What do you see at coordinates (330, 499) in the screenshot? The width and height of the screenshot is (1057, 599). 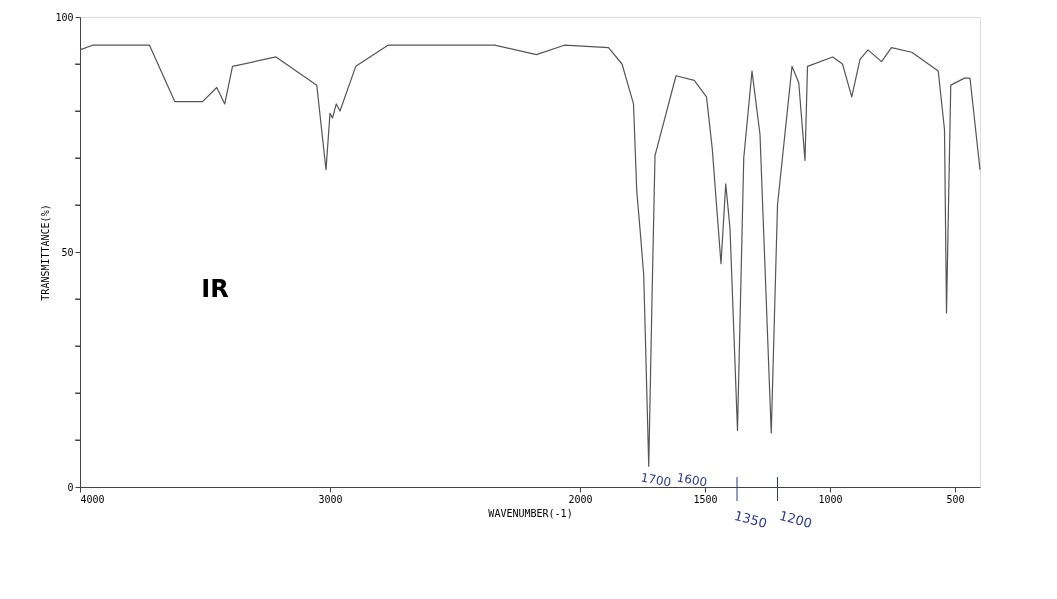 I see `x-tick-label: 3000` at bounding box center [330, 499].